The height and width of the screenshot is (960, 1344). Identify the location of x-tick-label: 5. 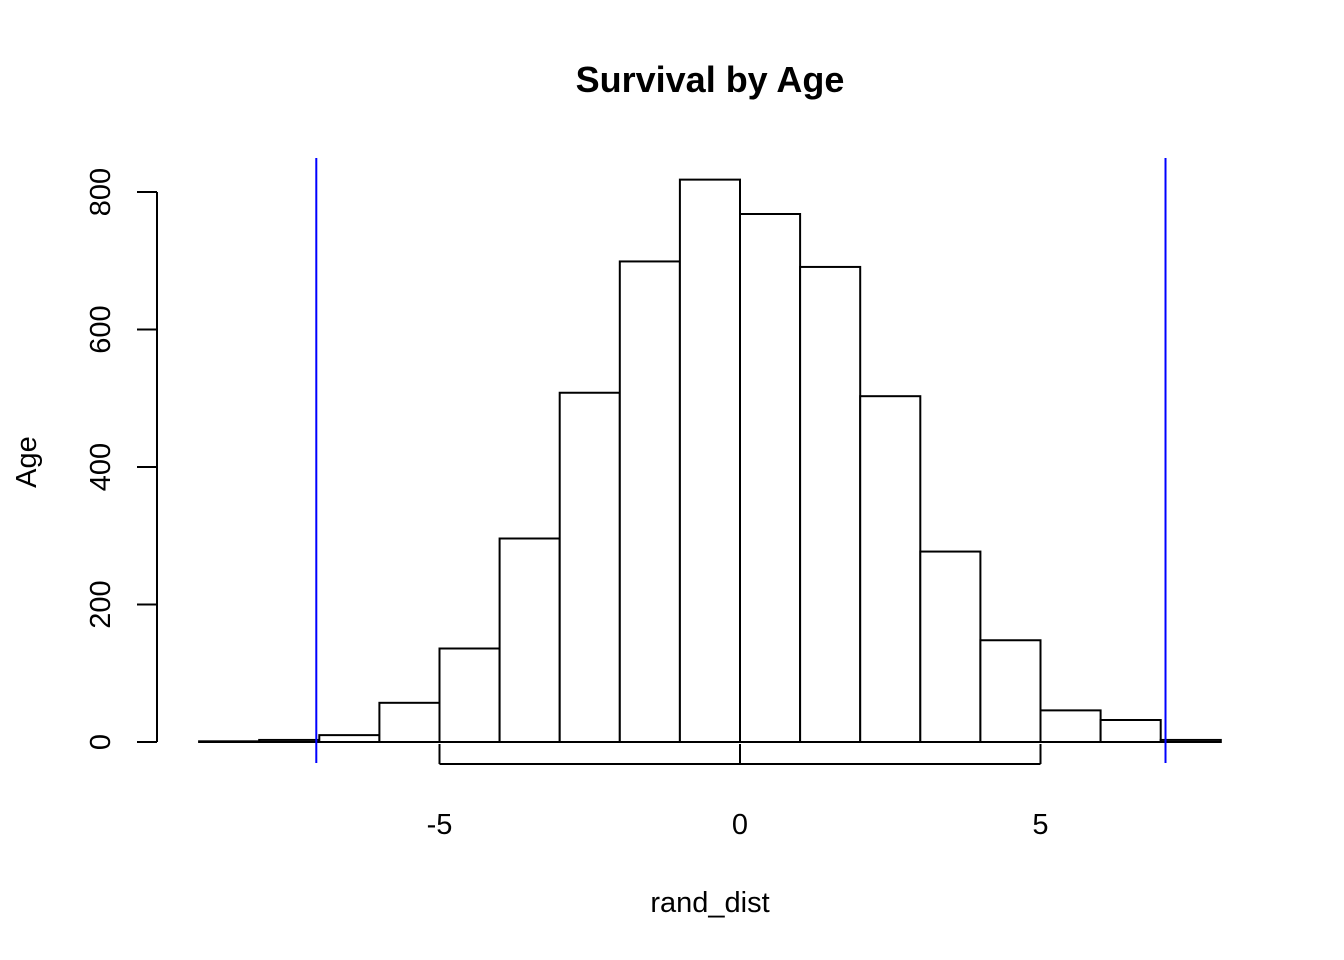
(1040, 825).